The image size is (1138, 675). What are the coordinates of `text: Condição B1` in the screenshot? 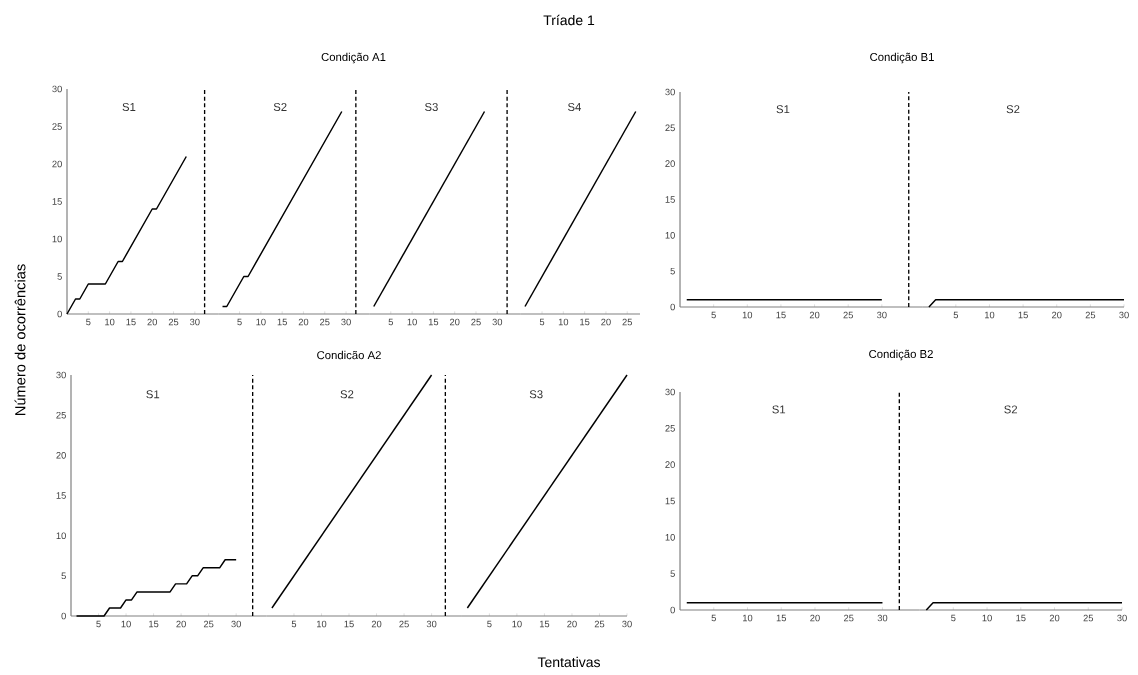 It's located at (902, 58).